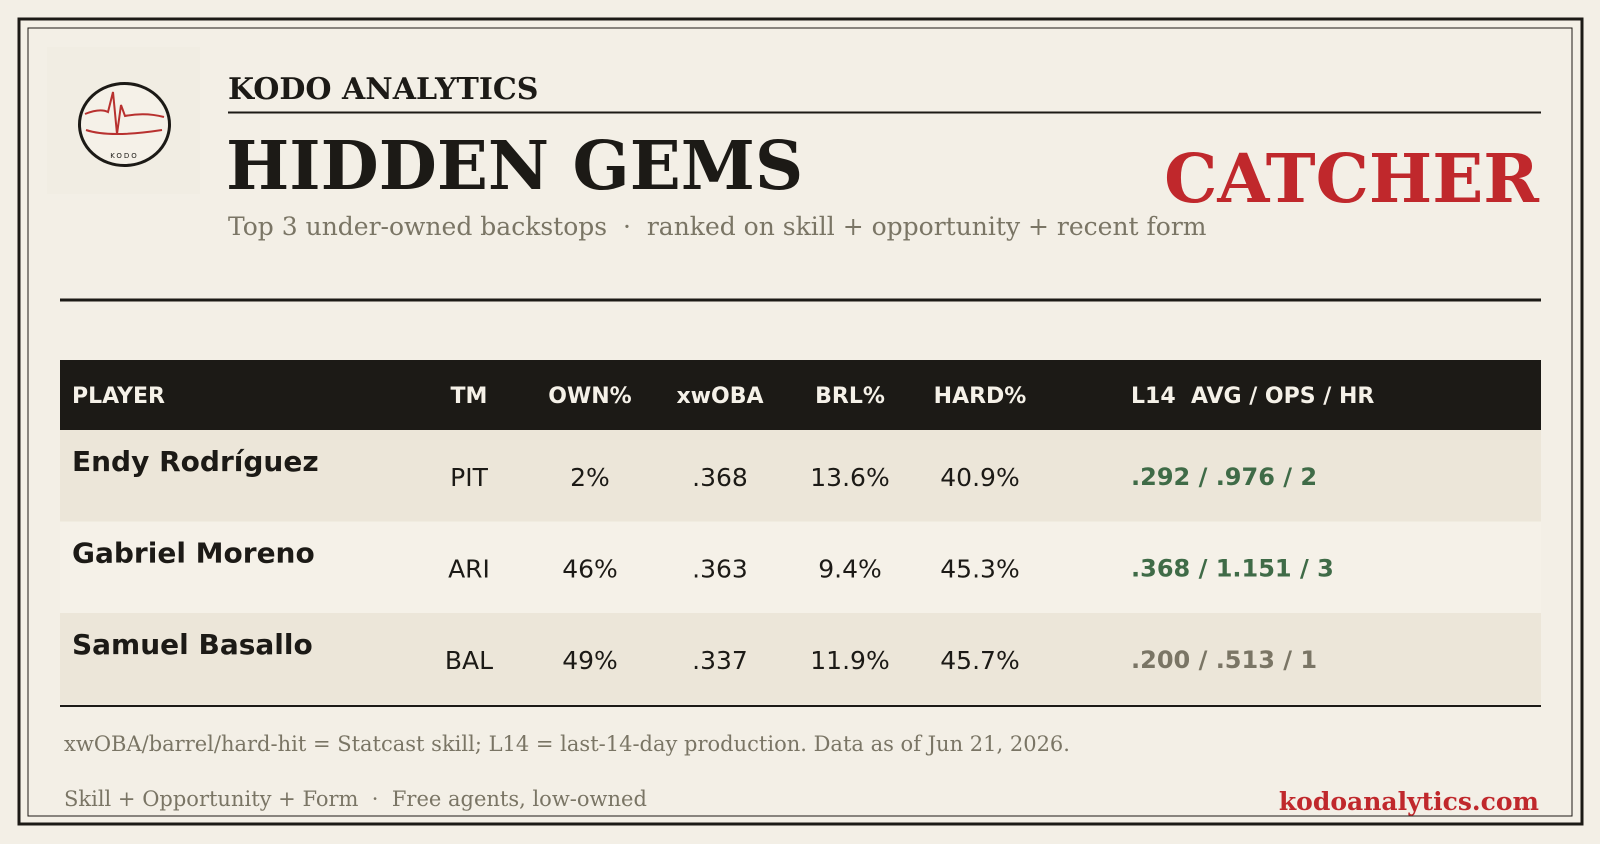  Describe the element at coordinates (850, 396) in the screenshot. I see `column-header: BRL%` at that location.